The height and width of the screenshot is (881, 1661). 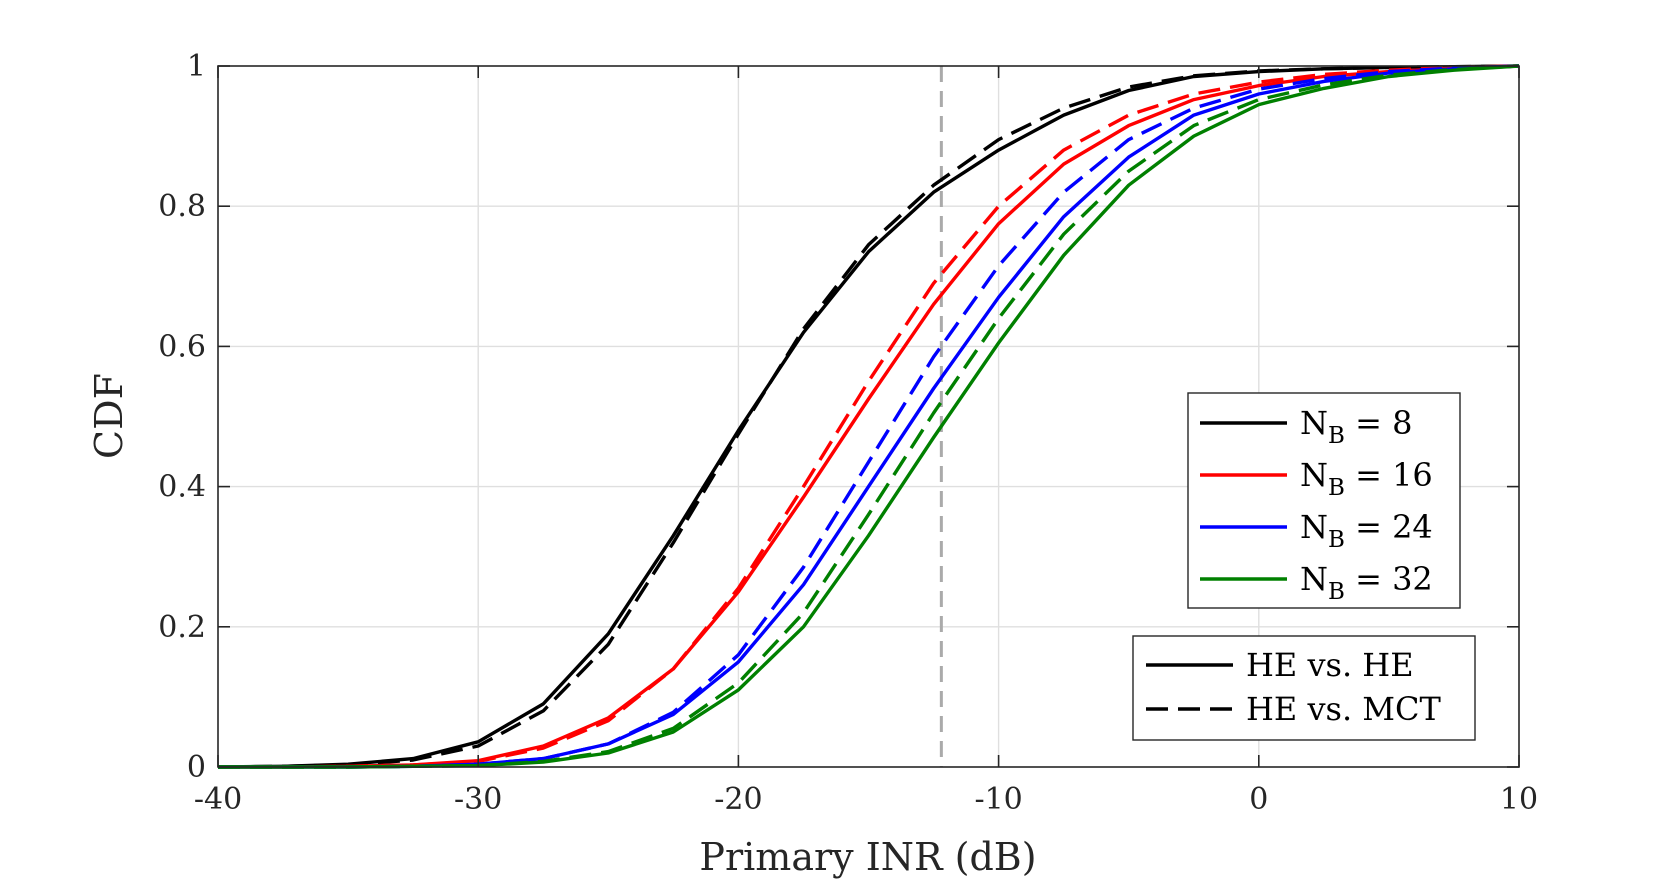 What do you see at coordinates (182, 417) in the screenshot?
I see `y-tick-labels: 0 0.2 0.4 0.6 0.8 1` at bounding box center [182, 417].